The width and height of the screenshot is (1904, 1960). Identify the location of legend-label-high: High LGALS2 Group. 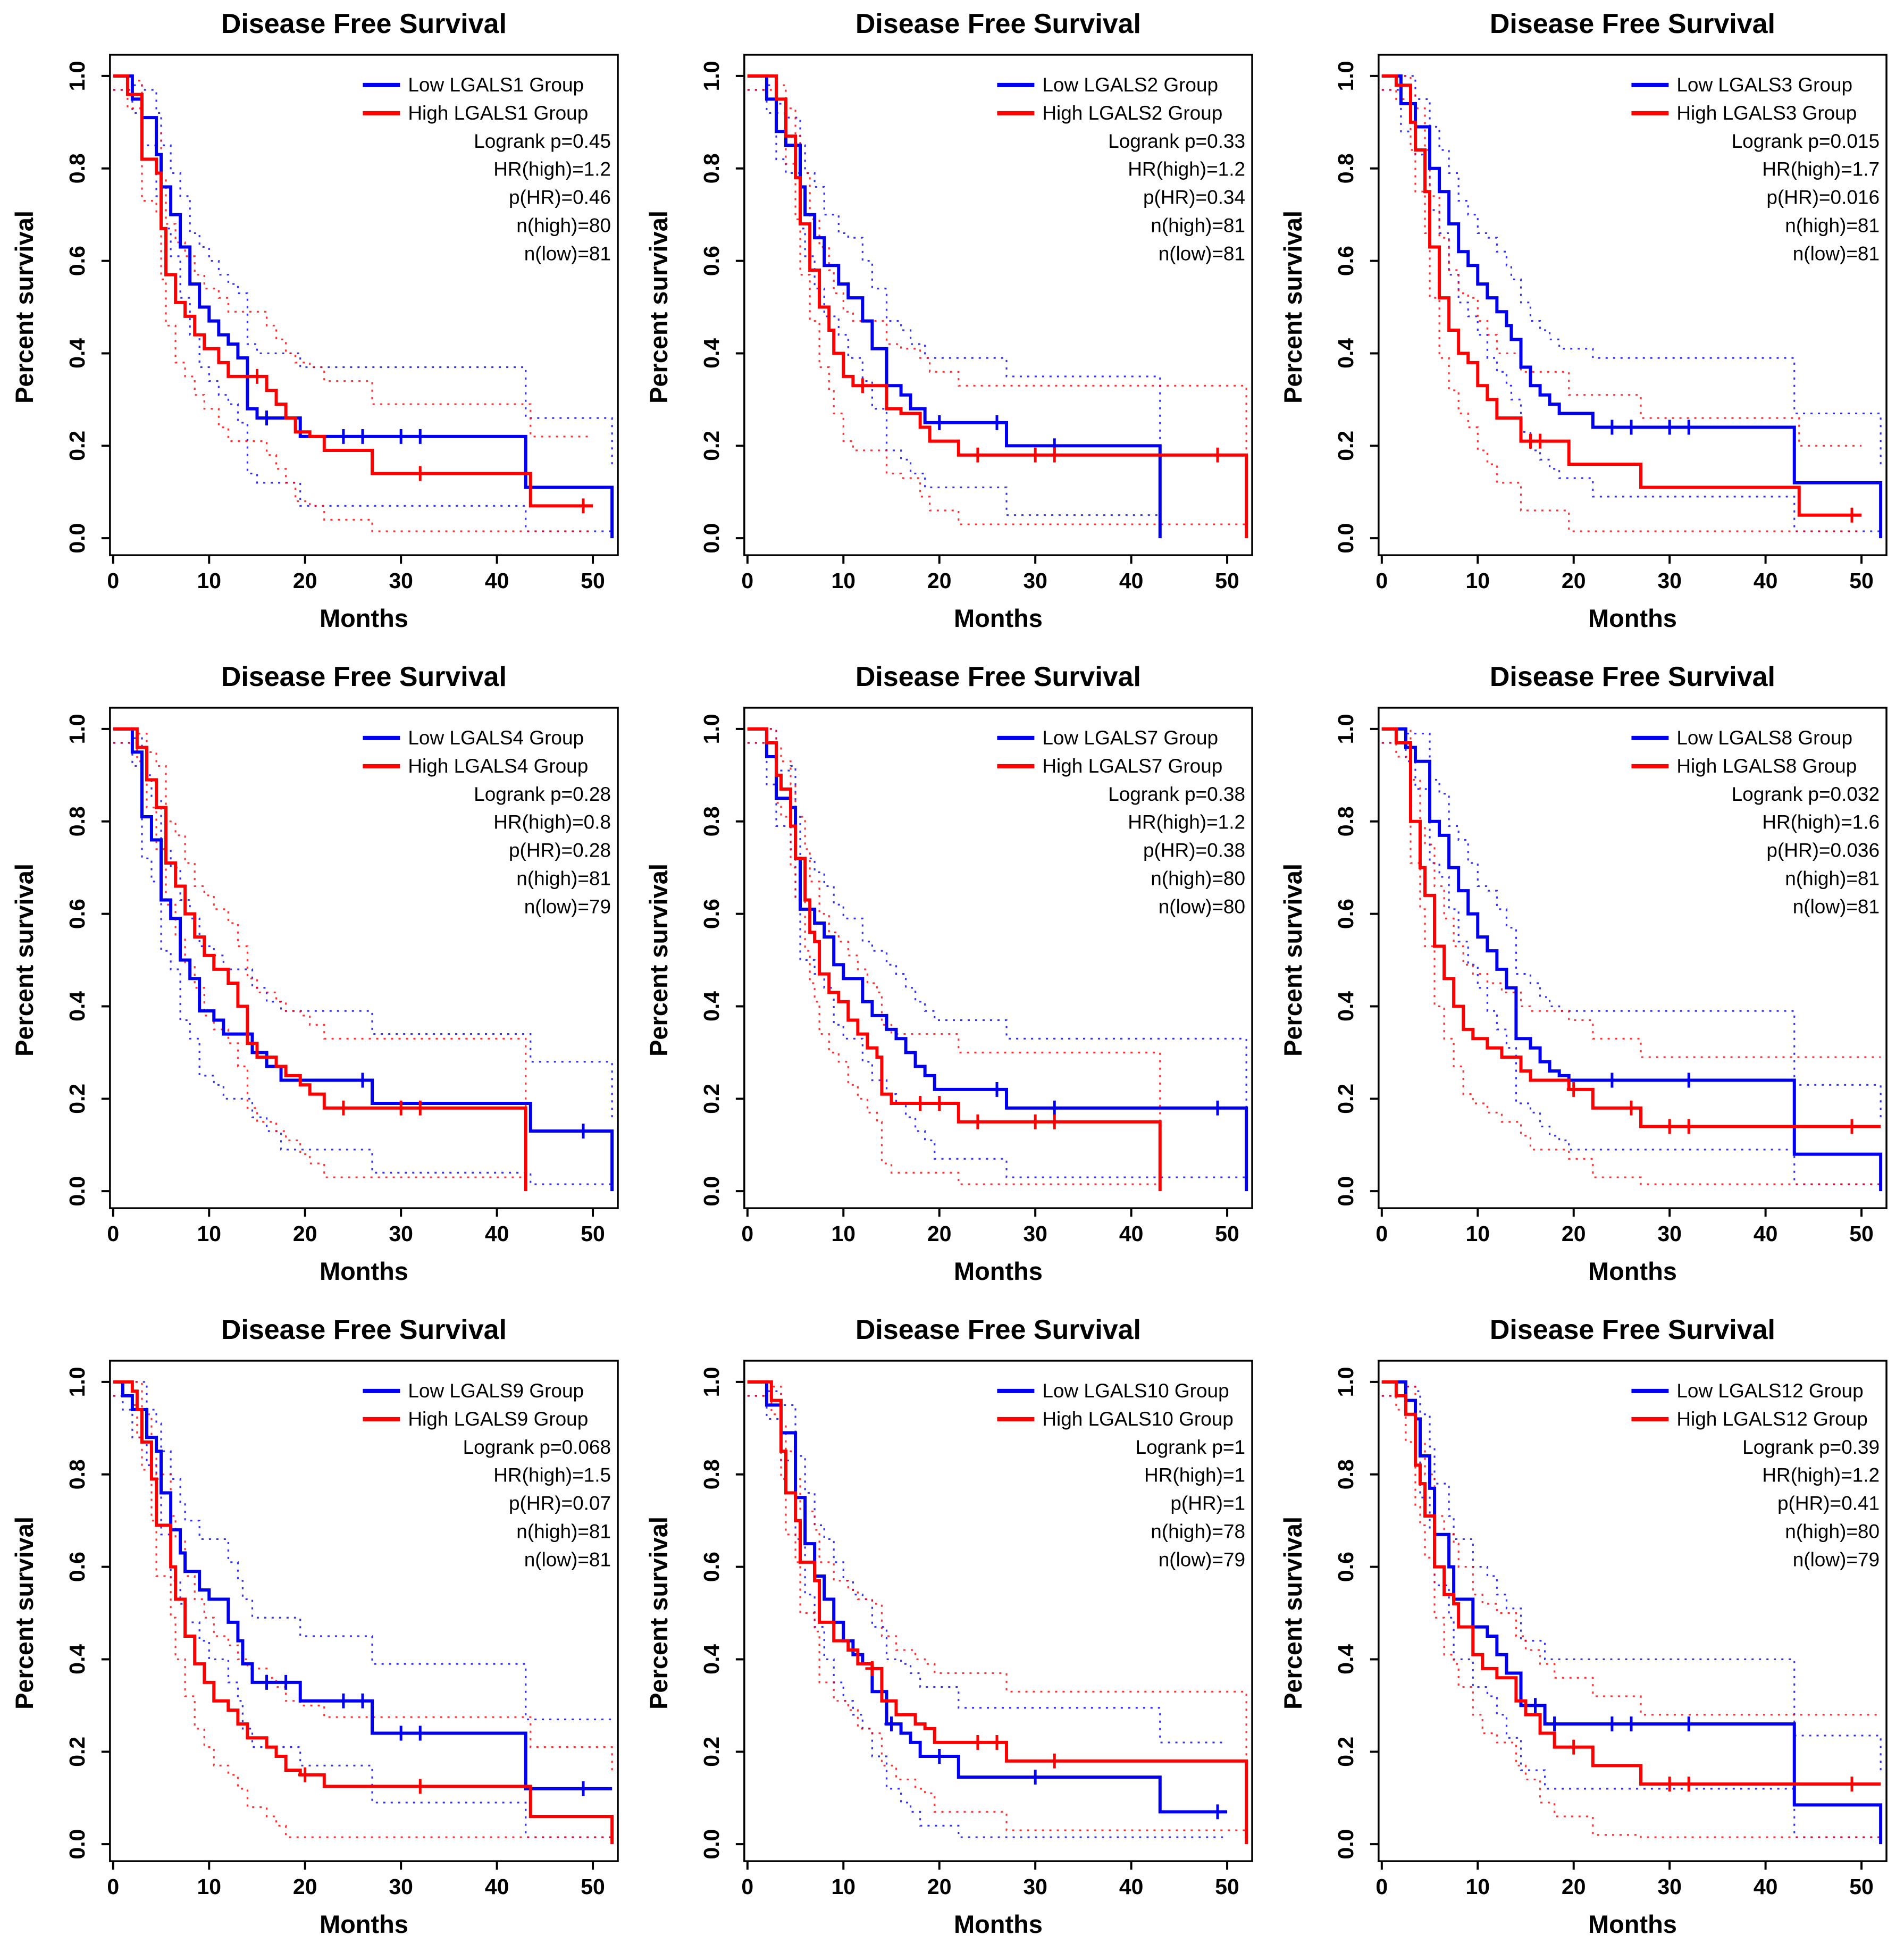
(1132, 113).